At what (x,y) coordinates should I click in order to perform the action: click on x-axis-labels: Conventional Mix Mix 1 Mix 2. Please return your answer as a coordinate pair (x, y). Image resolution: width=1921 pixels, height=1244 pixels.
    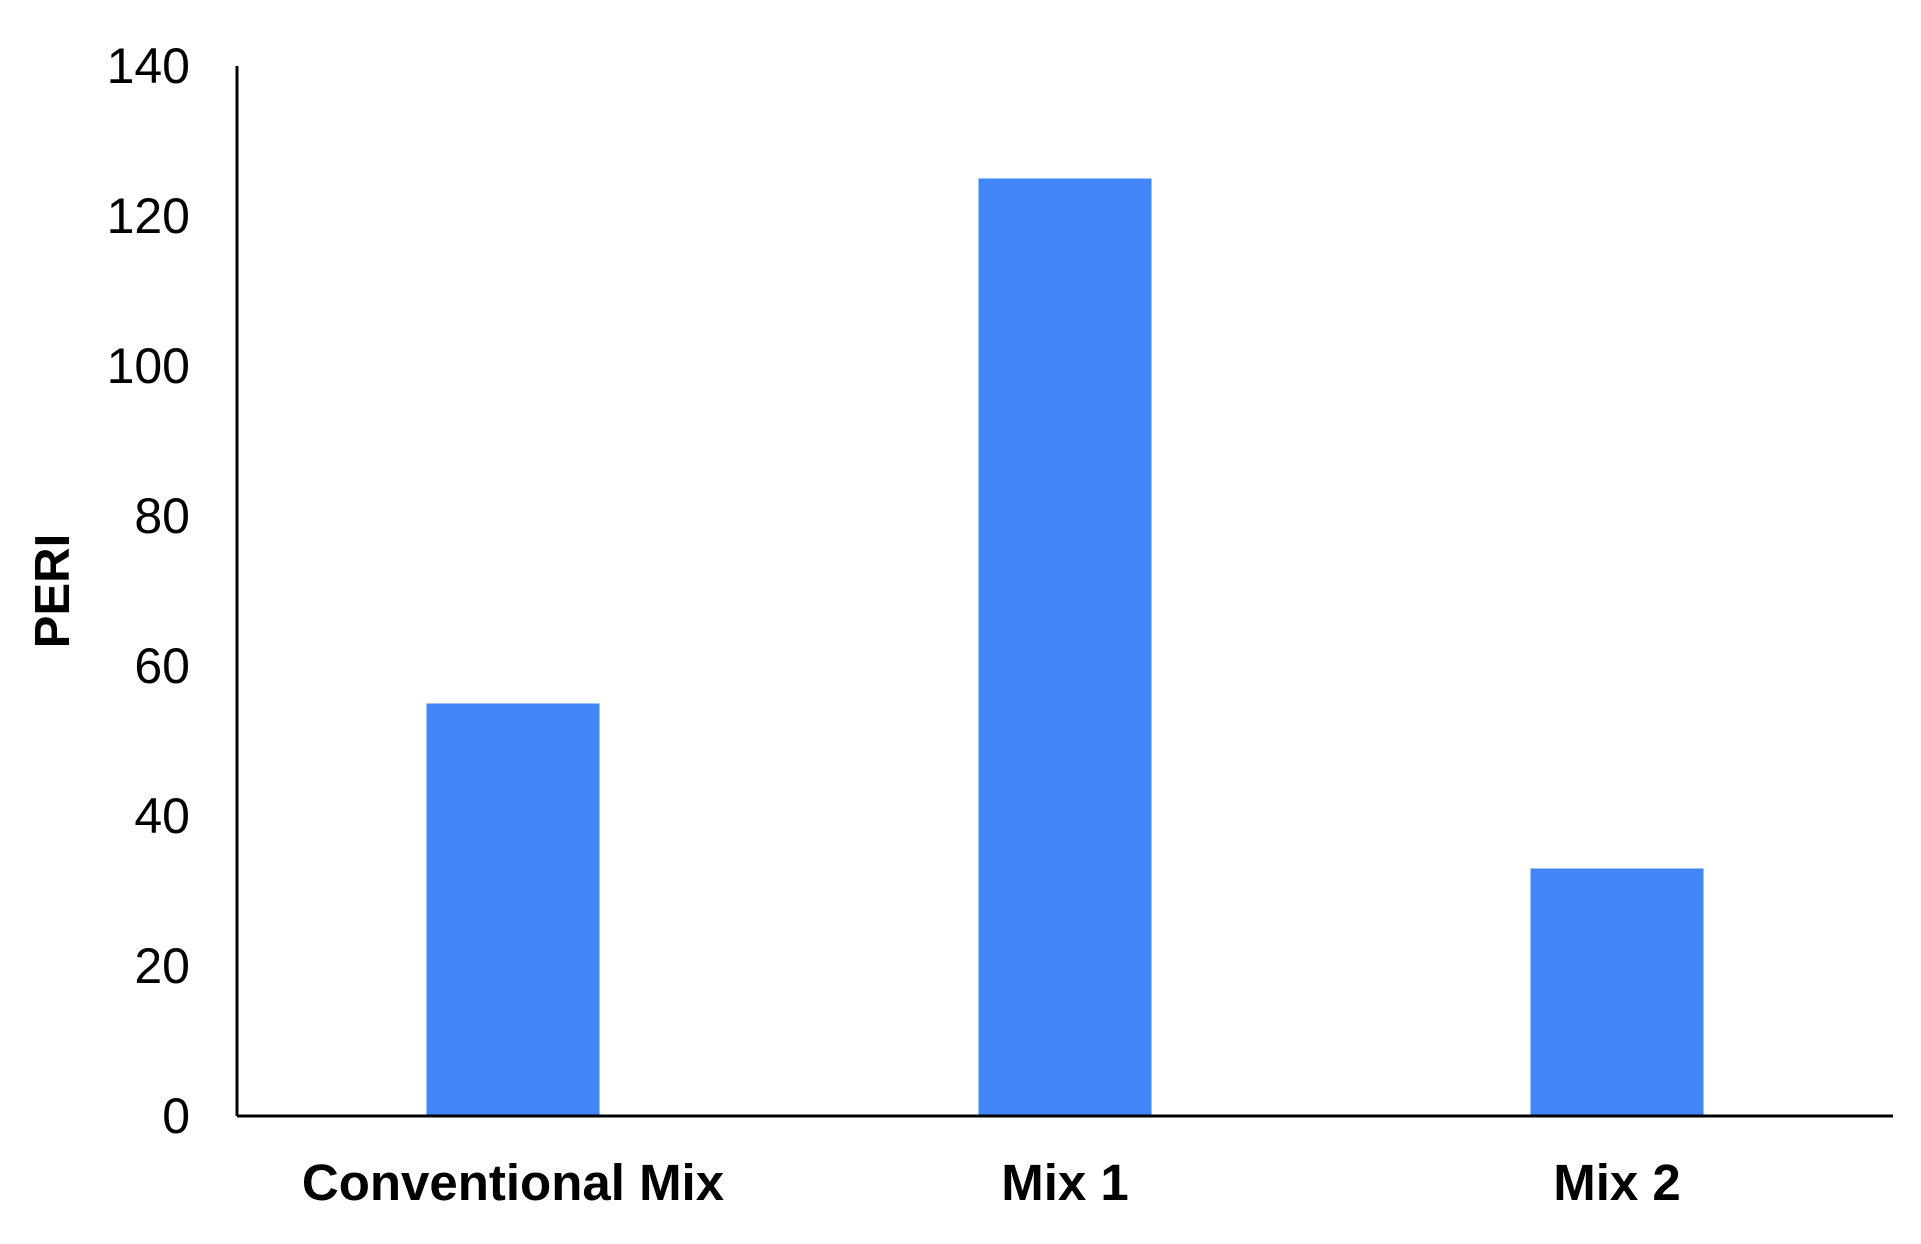
    Looking at the image, I should click on (991, 1182).